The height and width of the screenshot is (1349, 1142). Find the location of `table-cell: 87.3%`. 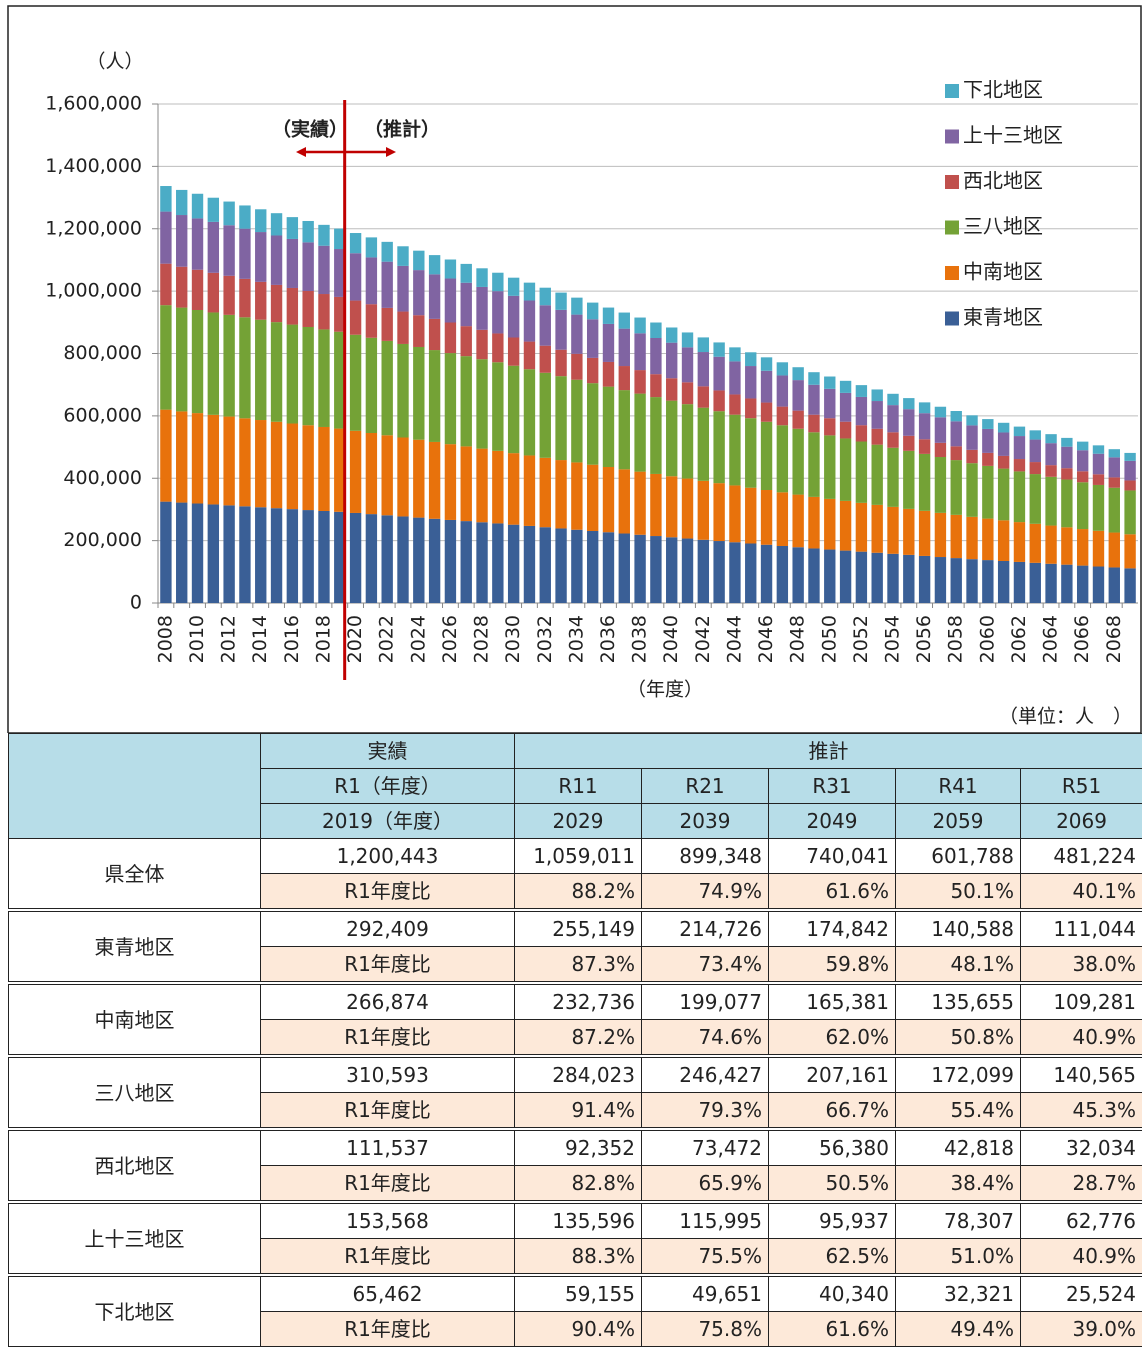

table-cell: 87.3% is located at coordinates (578, 965).